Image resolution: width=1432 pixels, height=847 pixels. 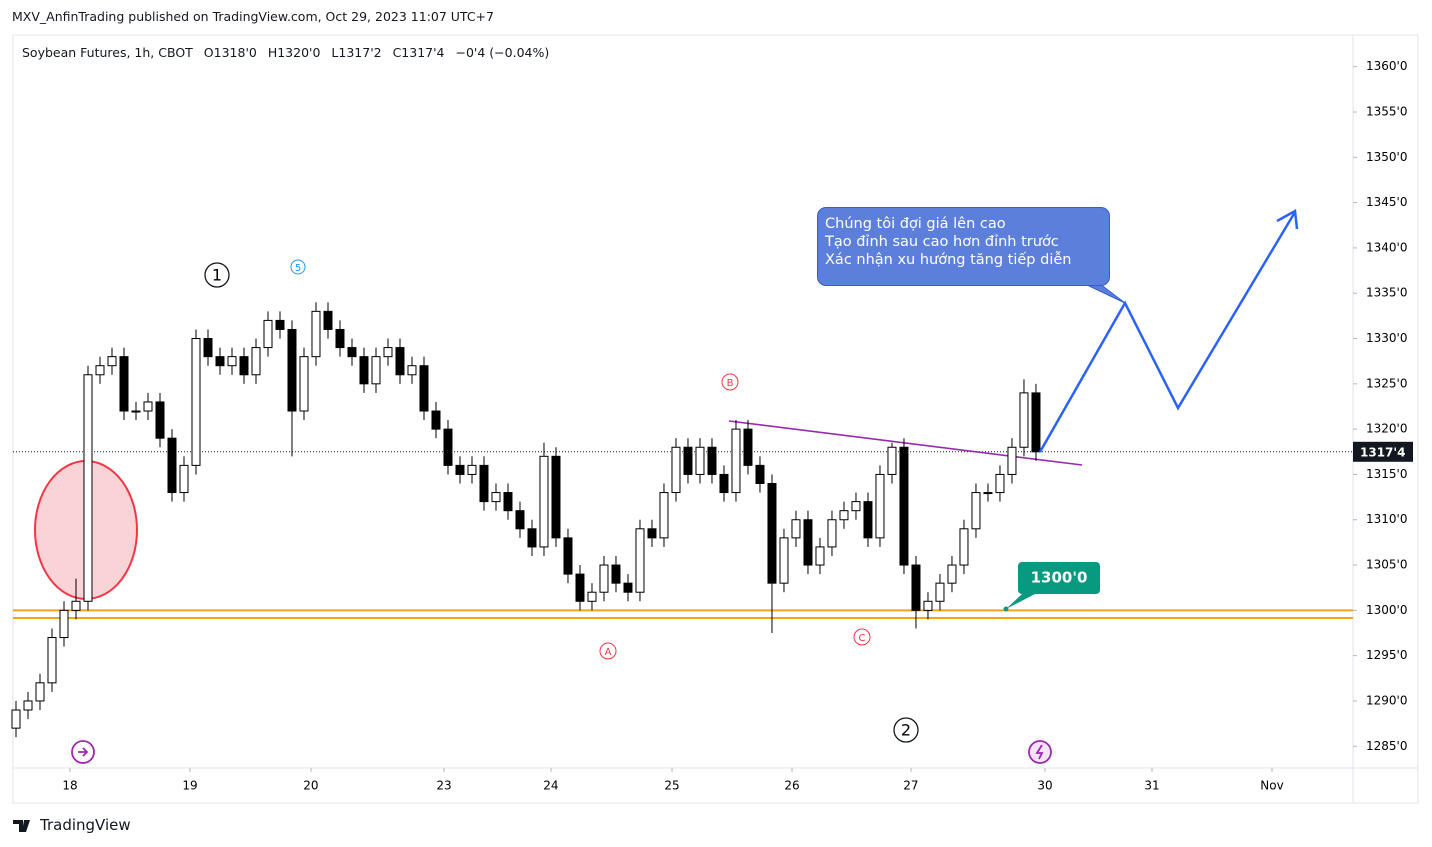 What do you see at coordinates (230, 52) in the screenshot?
I see `ohlc-open: O1318'0` at bounding box center [230, 52].